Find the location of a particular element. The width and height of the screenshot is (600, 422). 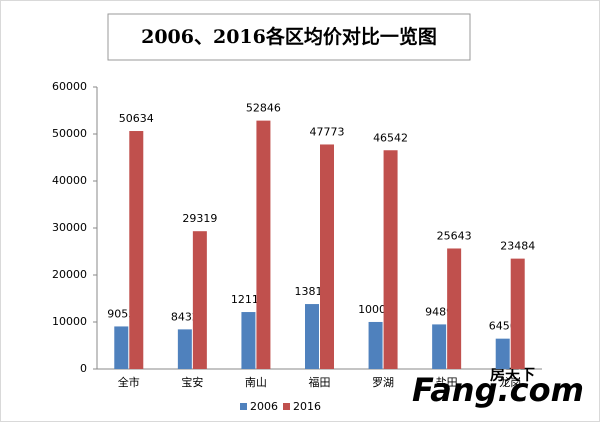

y-tick-label: 0 is located at coordinates (83, 368).